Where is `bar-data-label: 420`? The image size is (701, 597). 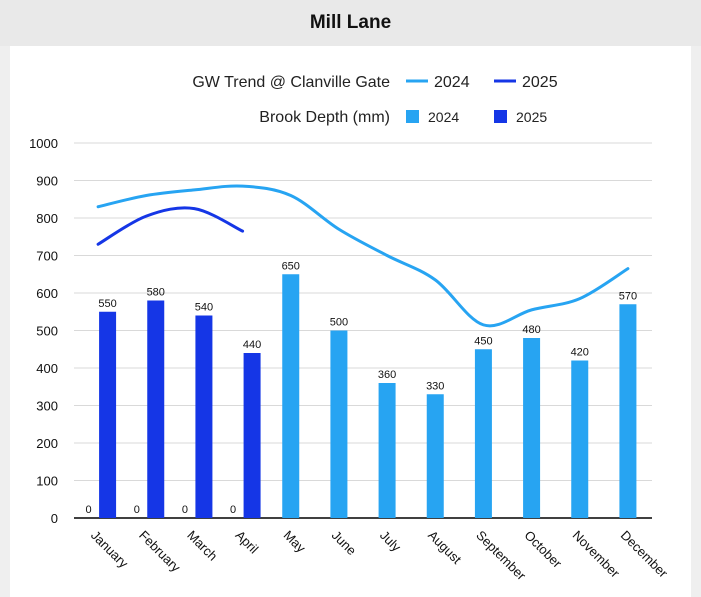 bar-data-label: 420 is located at coordinates (580, 353).